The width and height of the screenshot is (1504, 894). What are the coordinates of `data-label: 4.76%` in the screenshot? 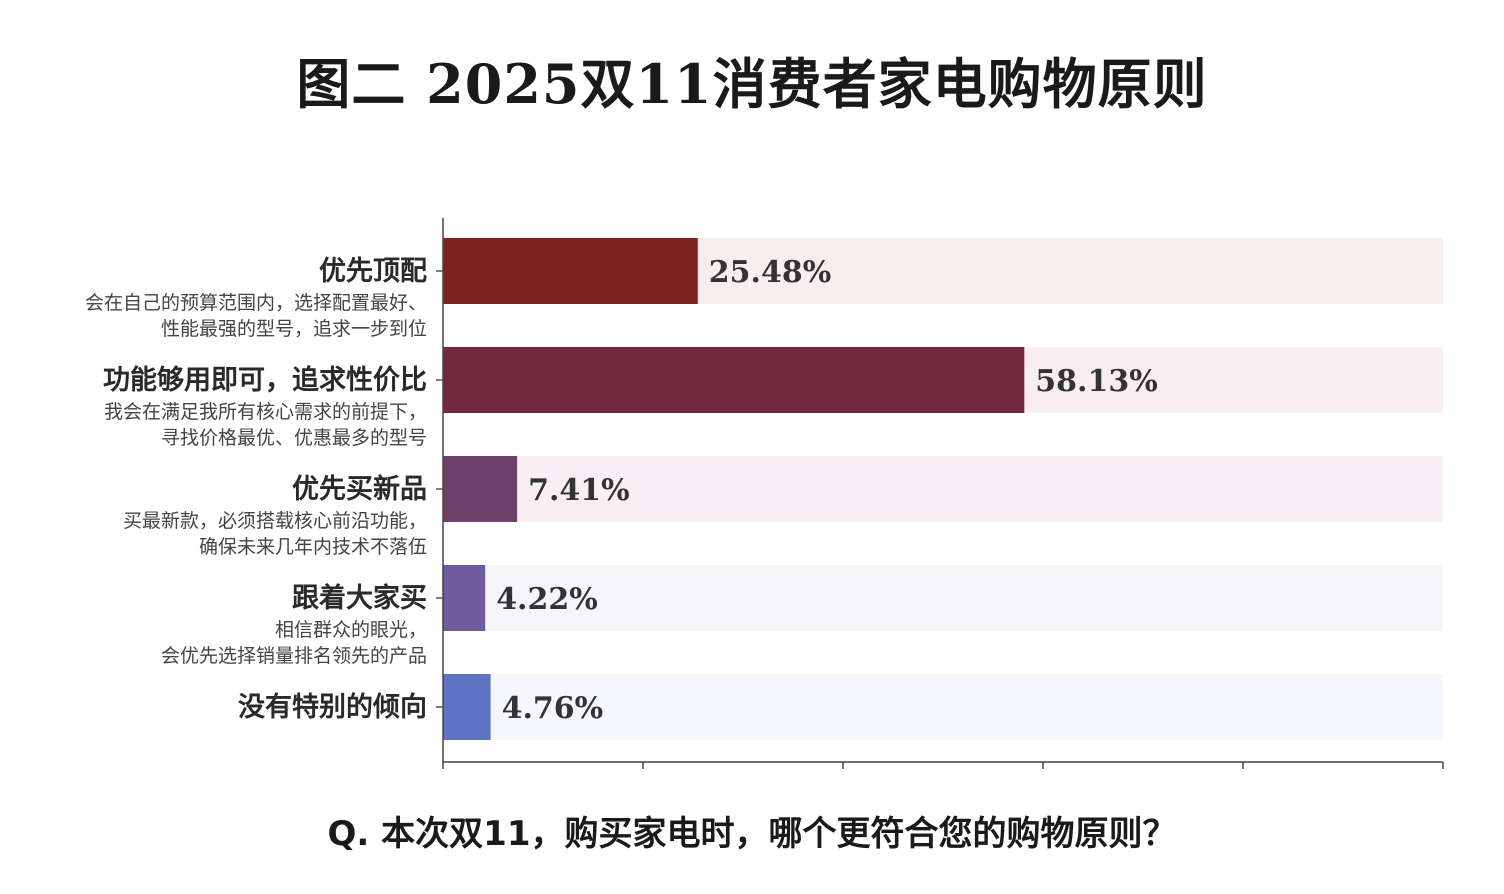 It's located at (553, 708).